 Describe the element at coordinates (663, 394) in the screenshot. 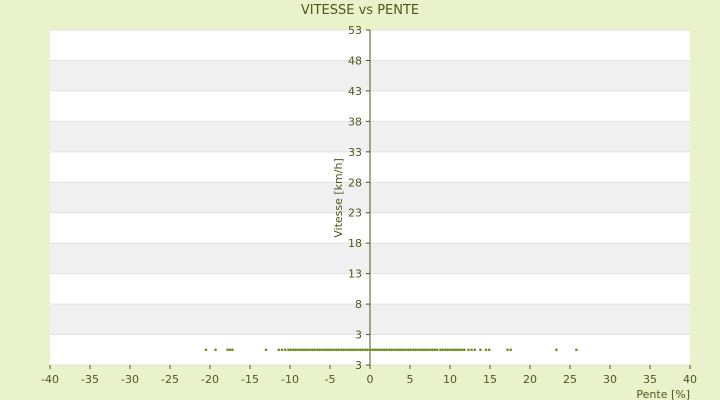

I see `x-axis-label: Pente [%]` at that location.